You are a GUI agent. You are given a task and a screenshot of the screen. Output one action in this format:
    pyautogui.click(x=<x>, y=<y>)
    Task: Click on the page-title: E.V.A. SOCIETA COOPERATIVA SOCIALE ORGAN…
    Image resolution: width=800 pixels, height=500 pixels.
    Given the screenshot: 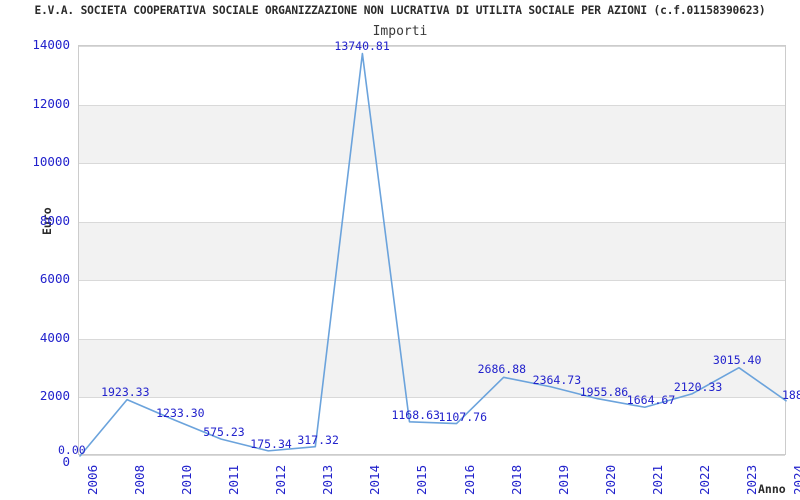 What is the action you would take?
    pyautogui.click(x=400, y=10)
    